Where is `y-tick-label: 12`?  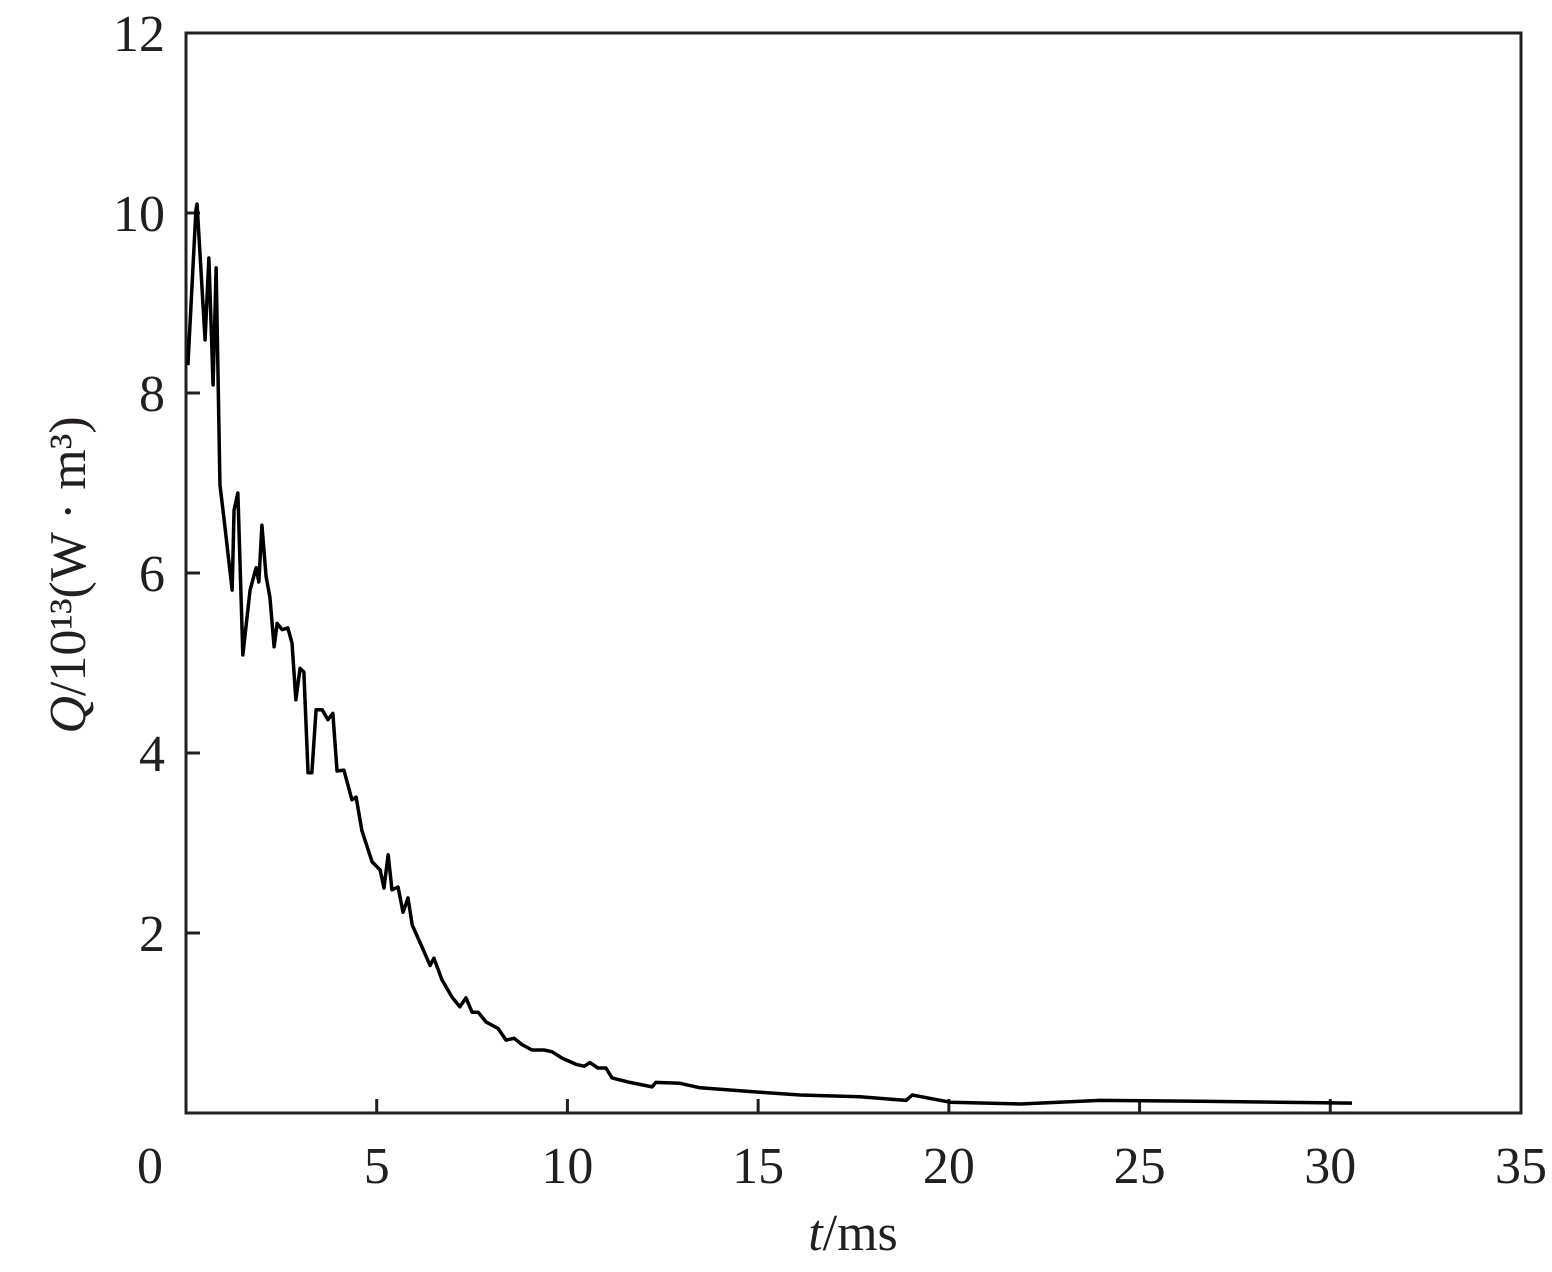 y-tick-label: 12 is located at coordinates (139, 34).